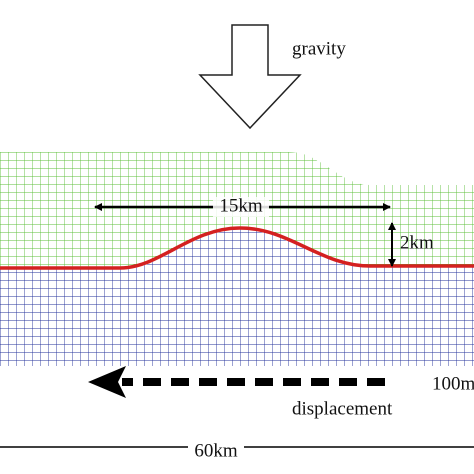  Describe the element at coordinates (453, 383) in the screenshot. I see `amount-label: 100m` at that location.